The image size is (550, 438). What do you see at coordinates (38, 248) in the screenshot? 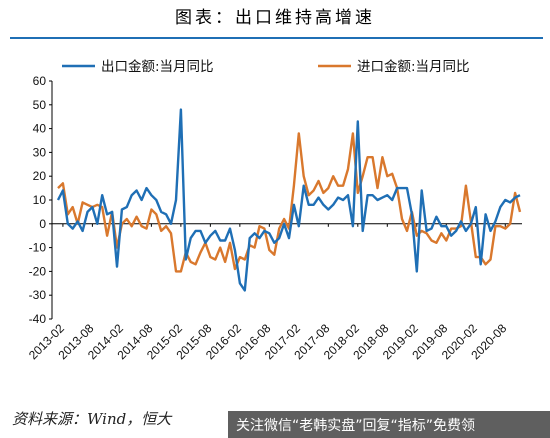
I see `y-tick-label: -10` at bounding box center [38, 248].